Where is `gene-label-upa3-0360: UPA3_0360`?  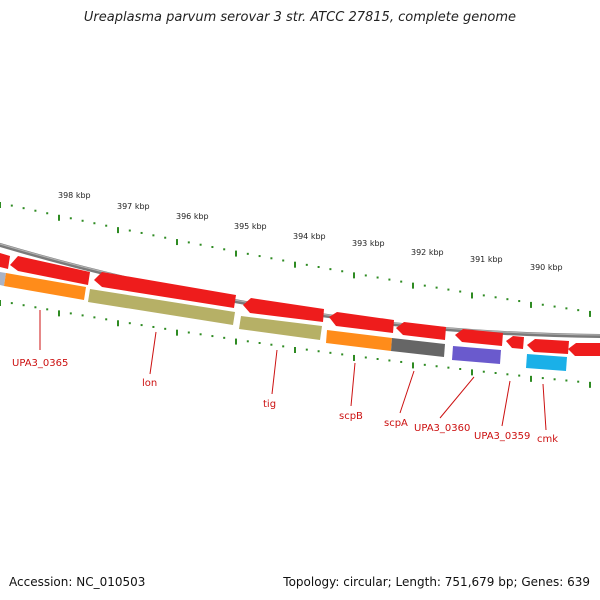 gene-label-upa3-0360: UPA3_0360 is located at coordinates (442, 428).